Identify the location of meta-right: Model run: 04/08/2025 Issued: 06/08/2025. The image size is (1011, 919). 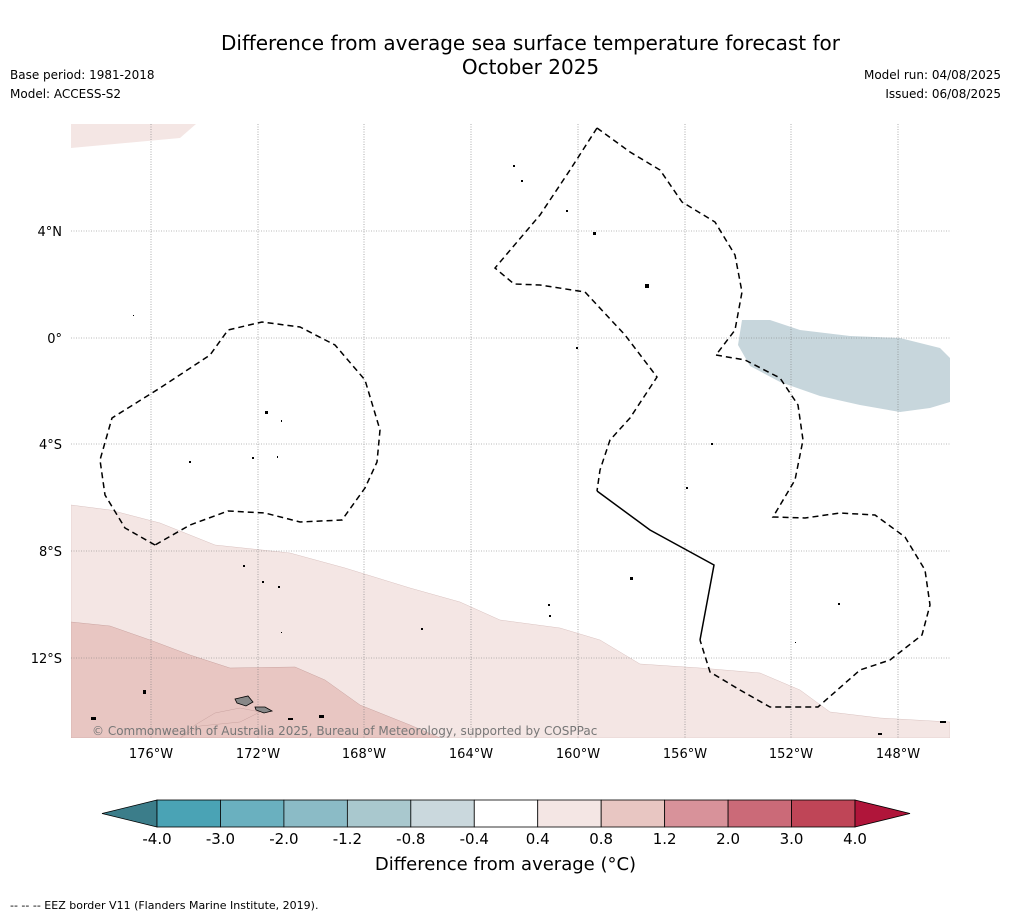
(932, 85).